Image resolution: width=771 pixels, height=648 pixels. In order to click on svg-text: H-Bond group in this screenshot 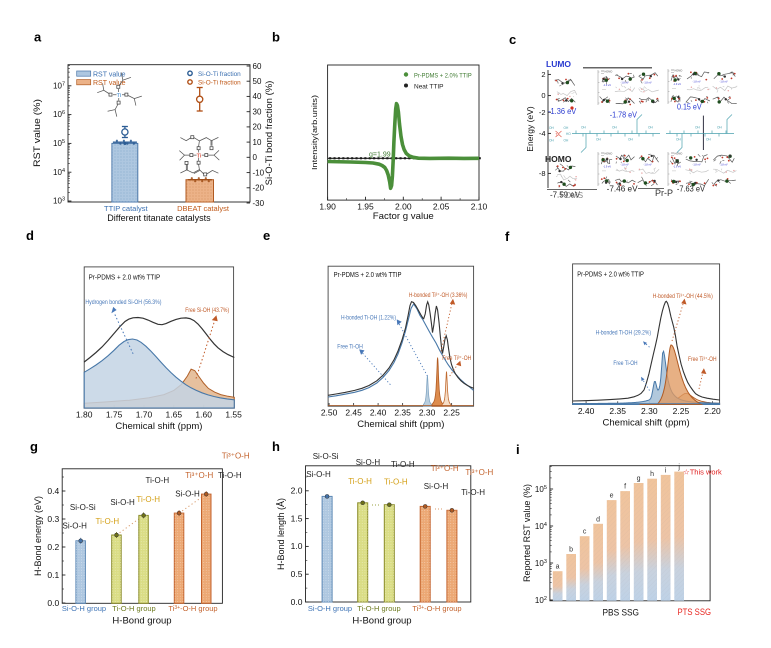, I will do `click(141, 621)`.